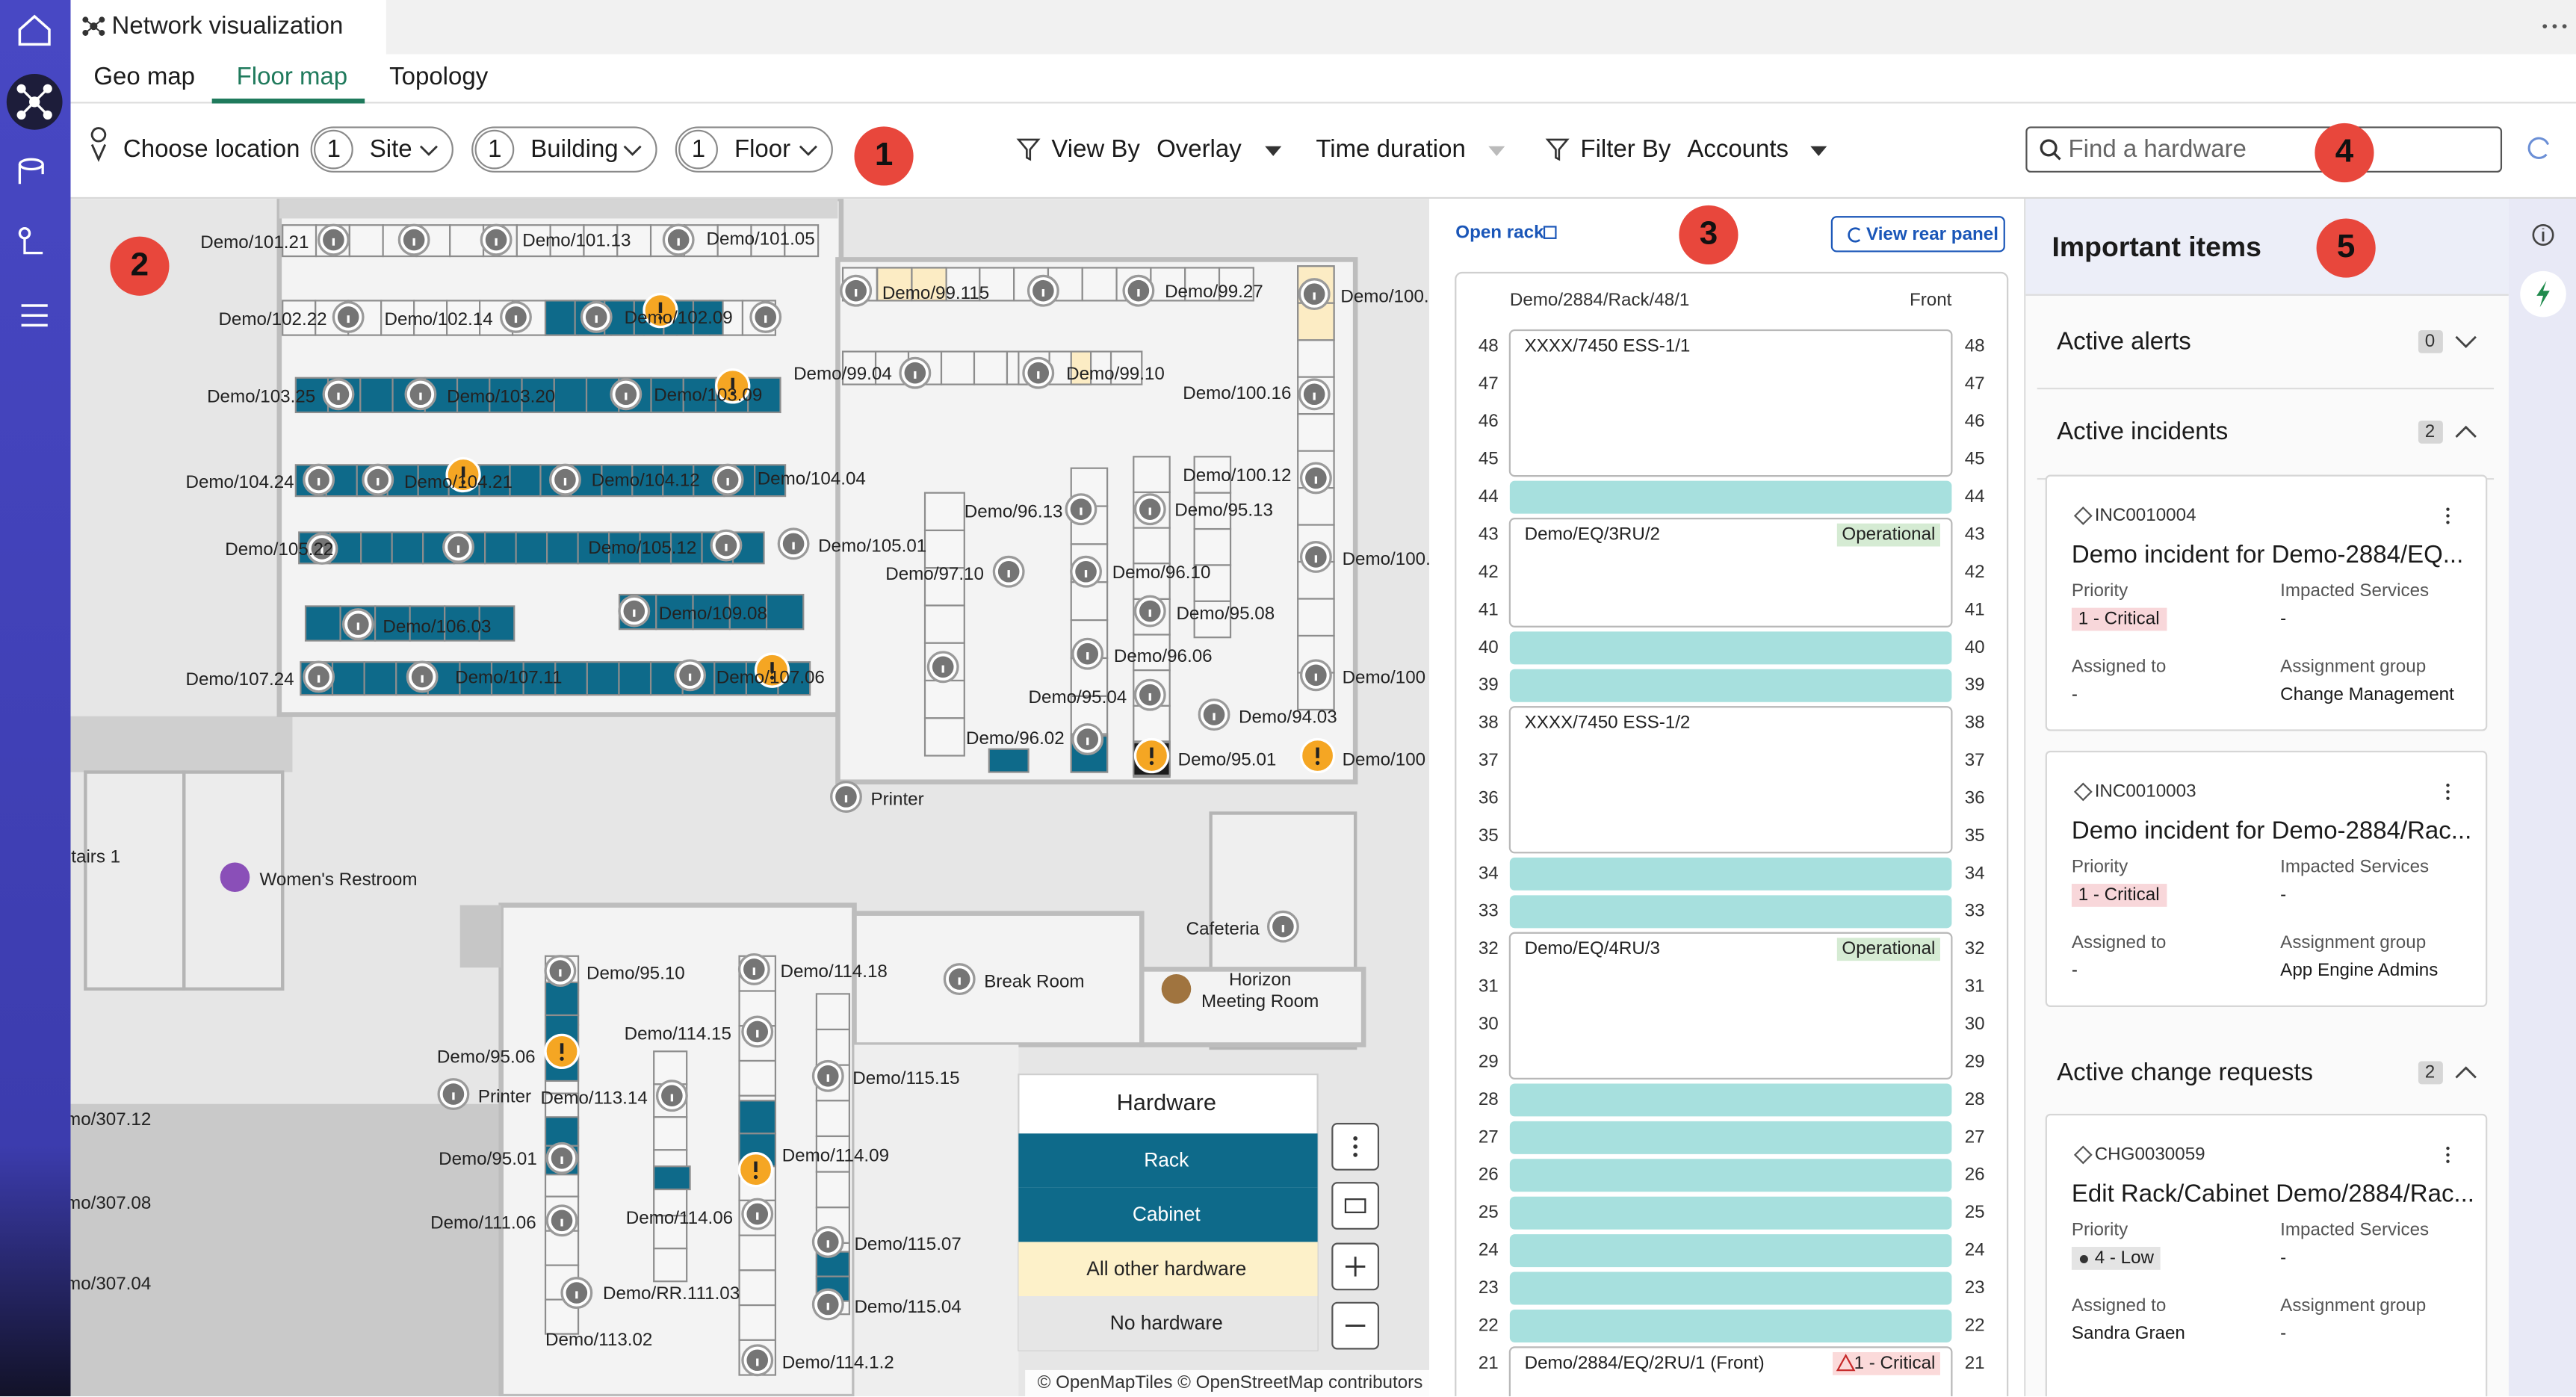 Image resolution: width=2576 pixels, height=1397 pixels. What do you see at coordinates (1499, 233) in the screenshot?
I see `open-rack-link: Open rack` at bounding box center [1499, 233].